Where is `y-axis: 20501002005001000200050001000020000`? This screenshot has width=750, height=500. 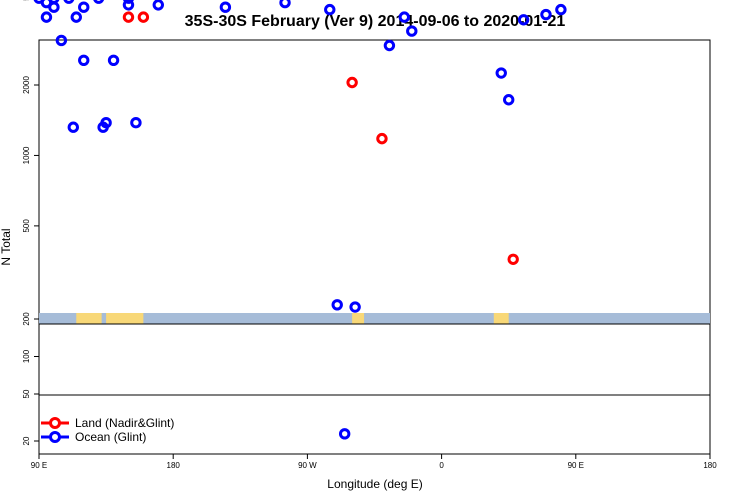 y-axis: 20501002005001000200050001000020000 is located at coordinates (30, 222).